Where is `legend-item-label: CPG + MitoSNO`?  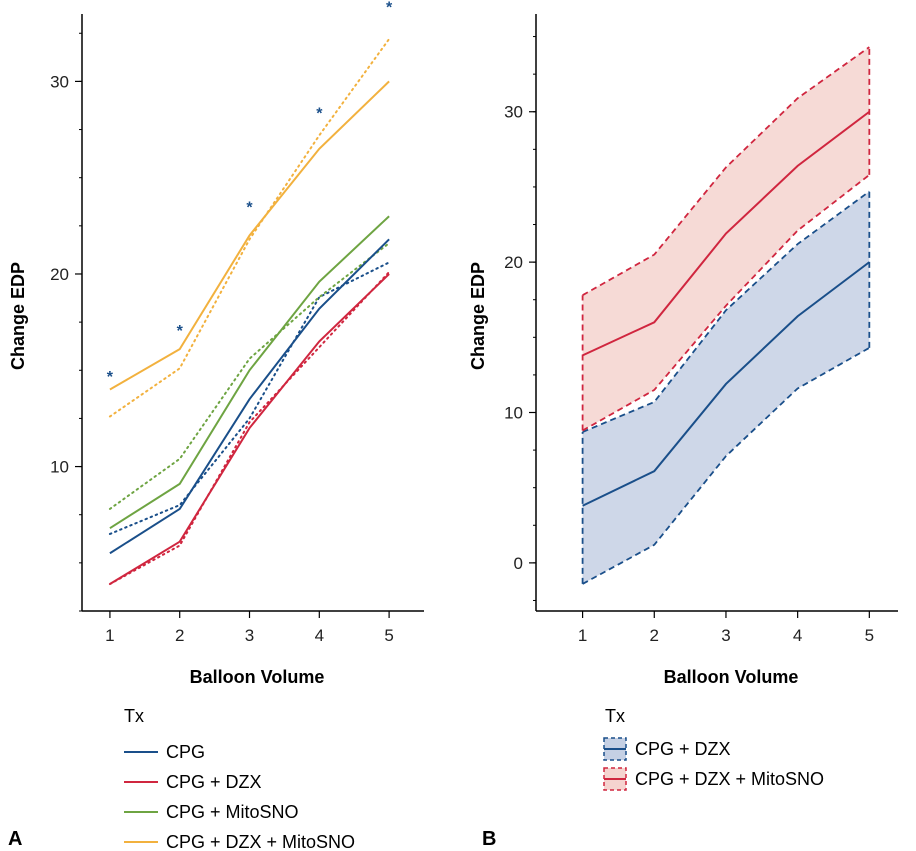
legend-item-label: CPG + MitoSNO is located at coordinates (232, 812).